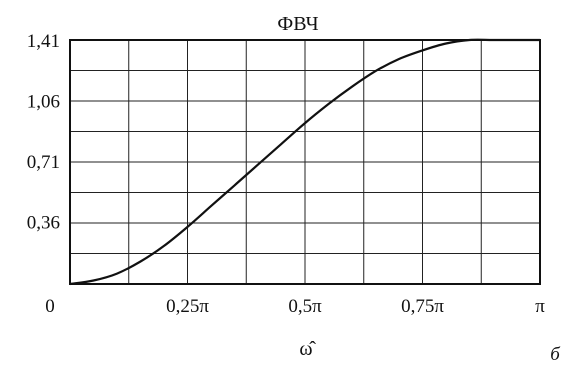 Image resolution: width=566 pixels, height=365 pixels. What do you see at coordinates (297, 24) in the screenshot?
I see `chart-title: ФВЧ` at bounding box center [297, 24].